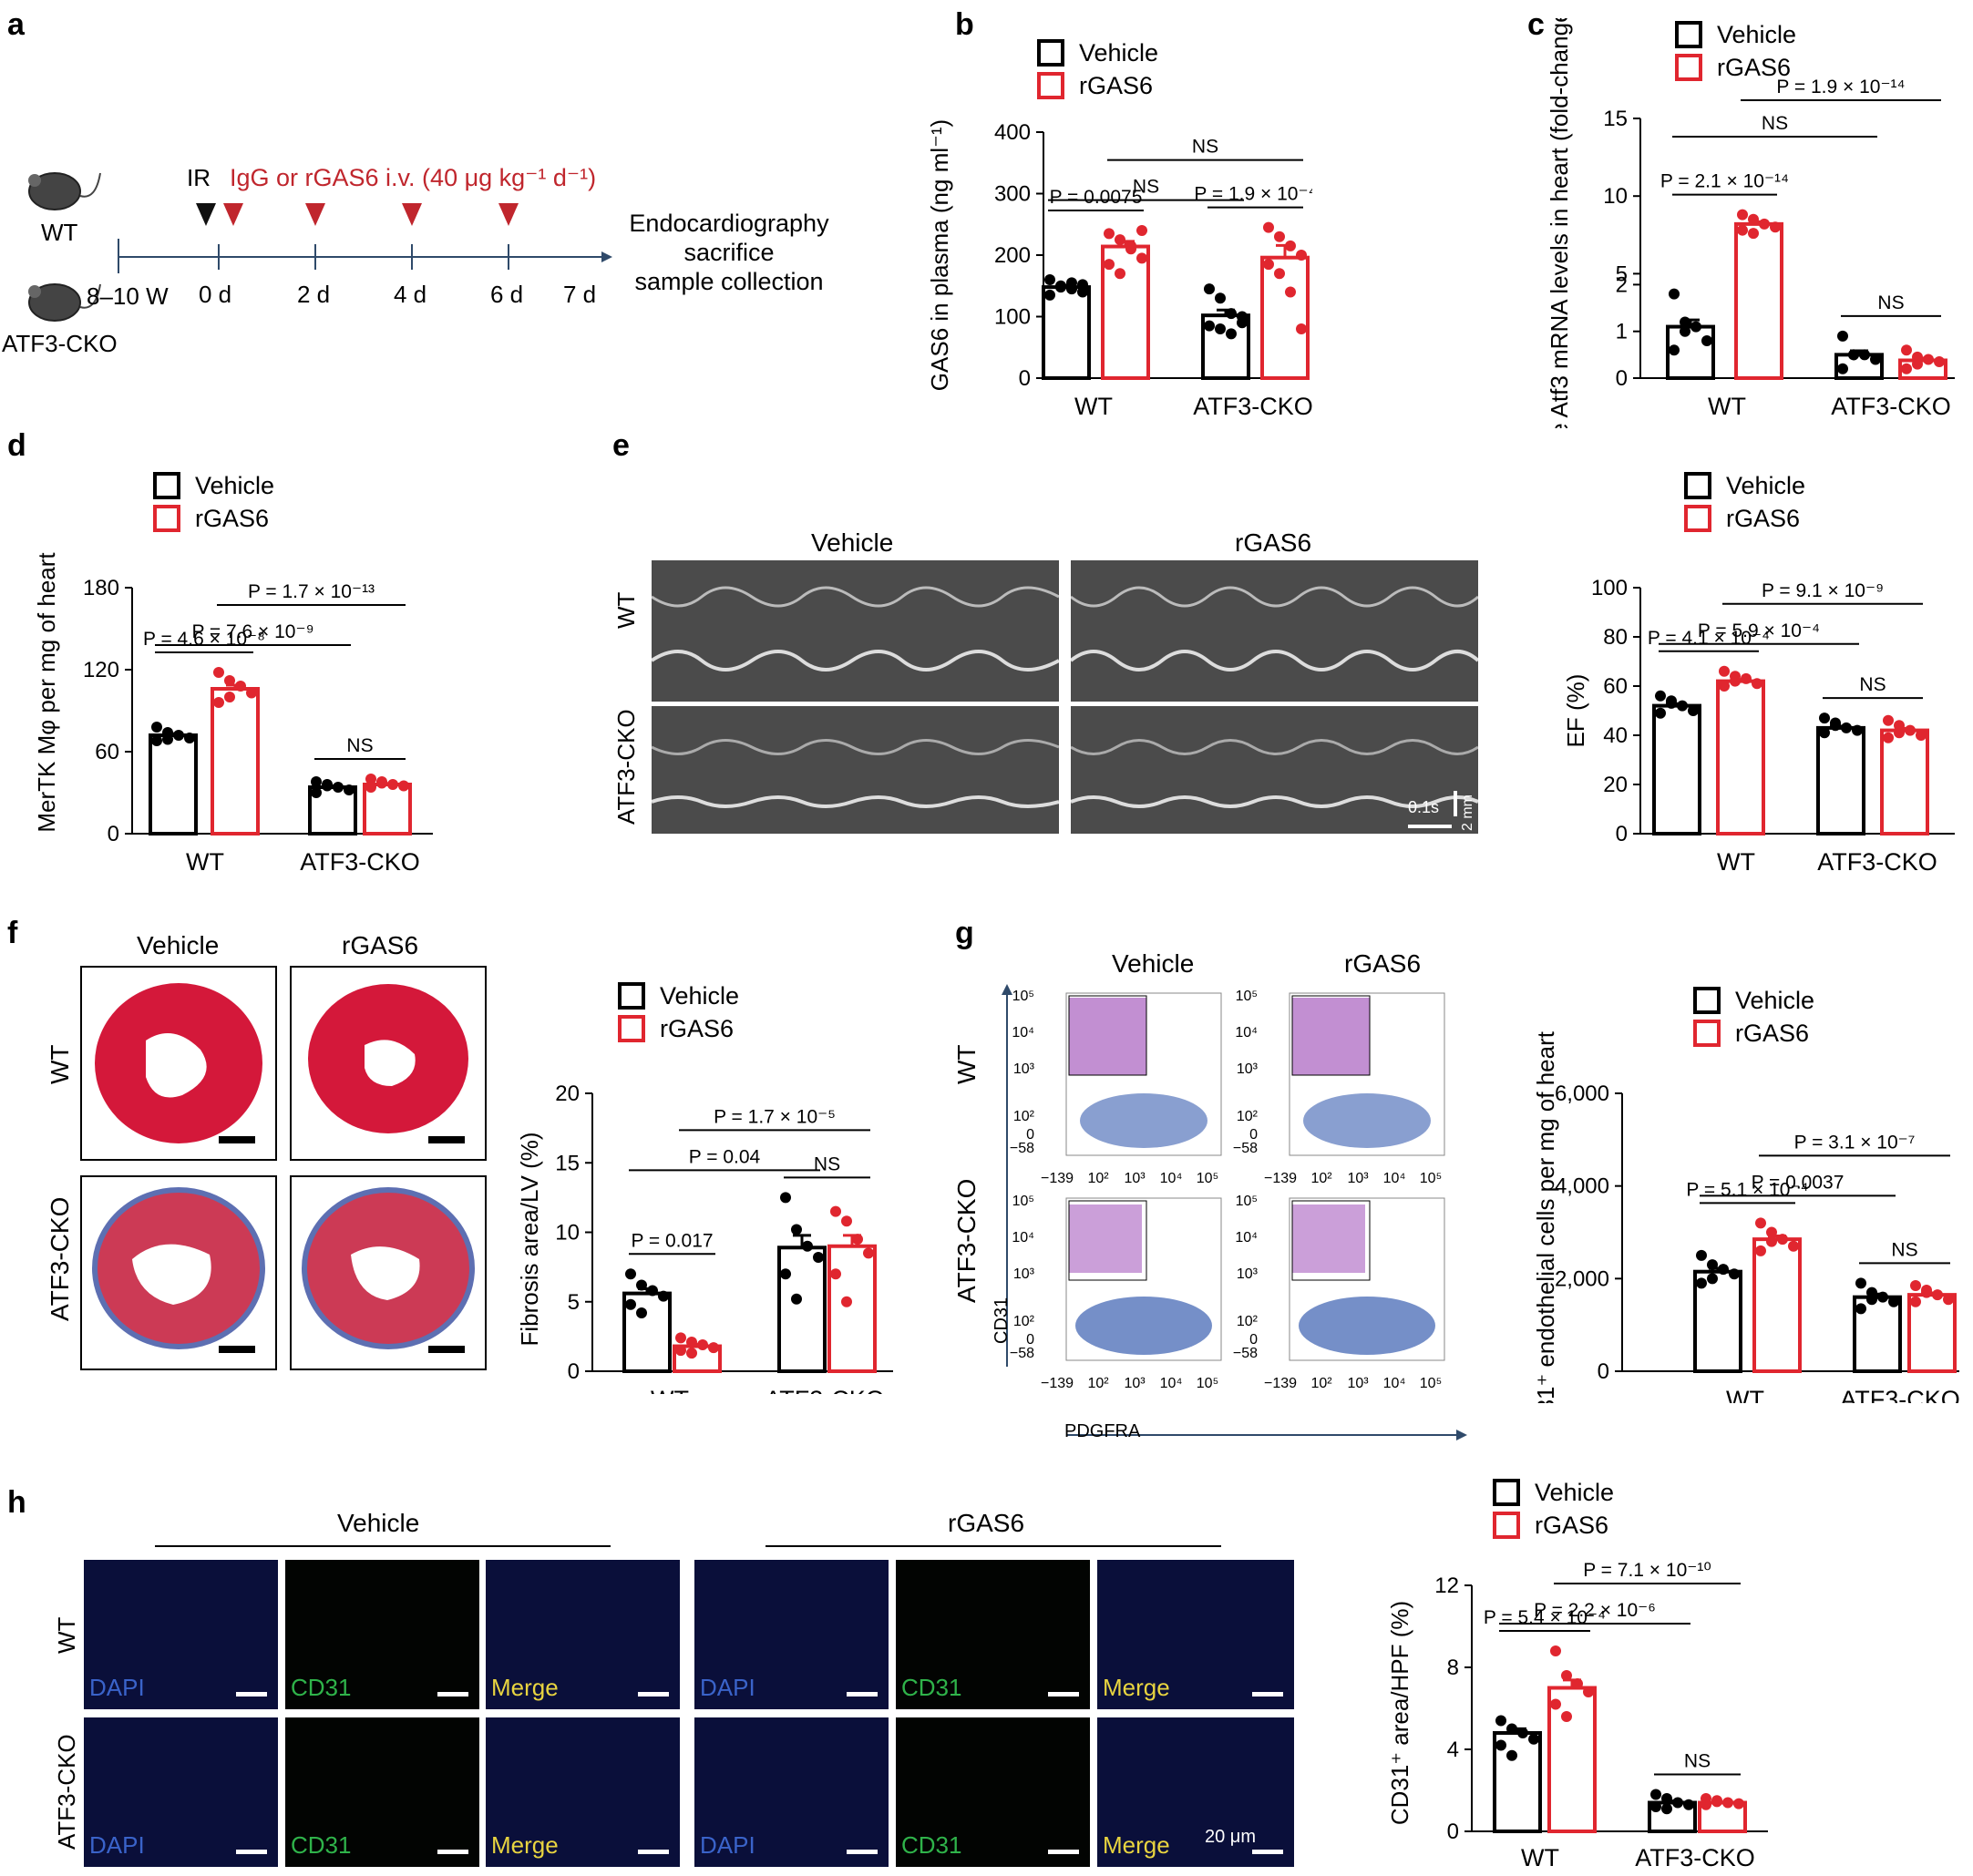  I want to click on y-tick-label: 6,000, so click(1582, 1094).